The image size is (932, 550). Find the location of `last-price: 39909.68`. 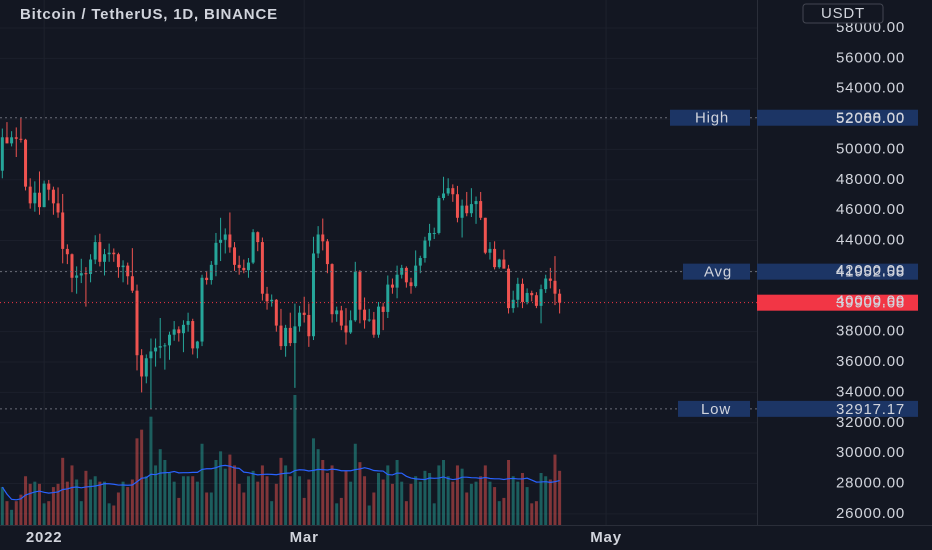

last-price: 39909.68 is located at coordinates (870, 303).